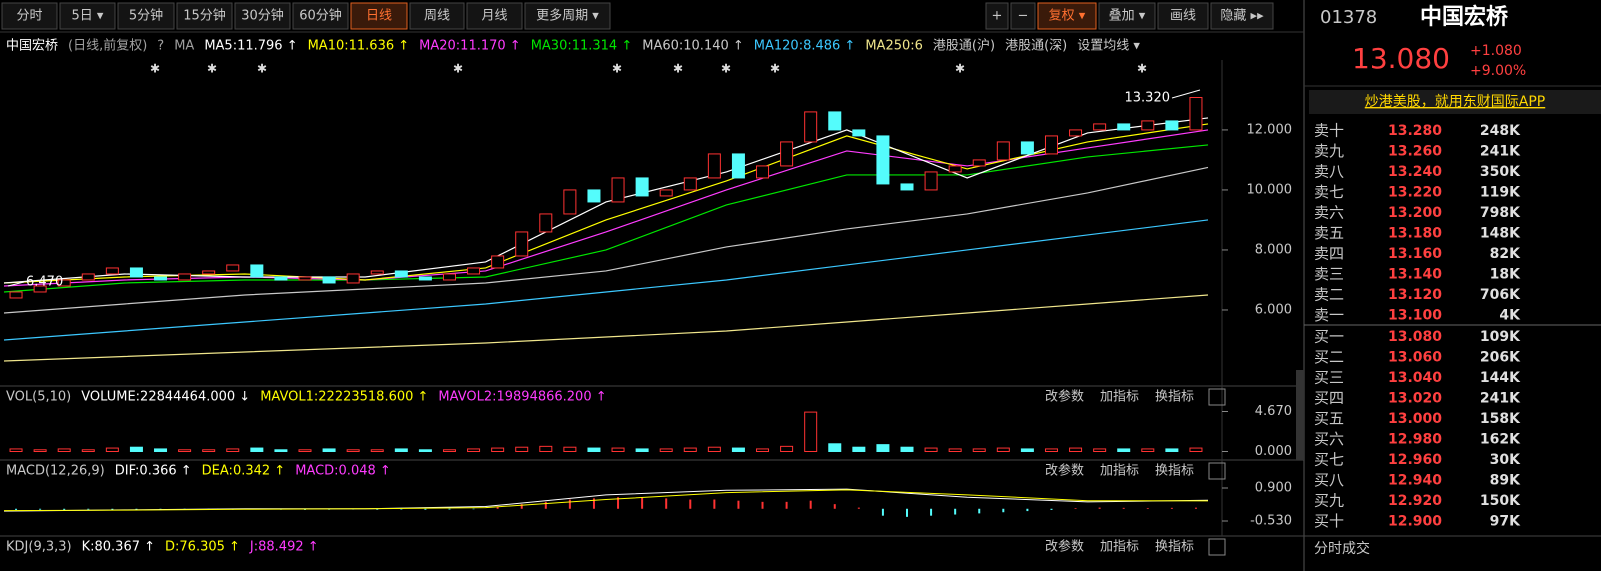 This screenshot has width=1601, height=571. I want to click on ad-link: 炒港美股，就用东财国际APP, so click(1455, 102).